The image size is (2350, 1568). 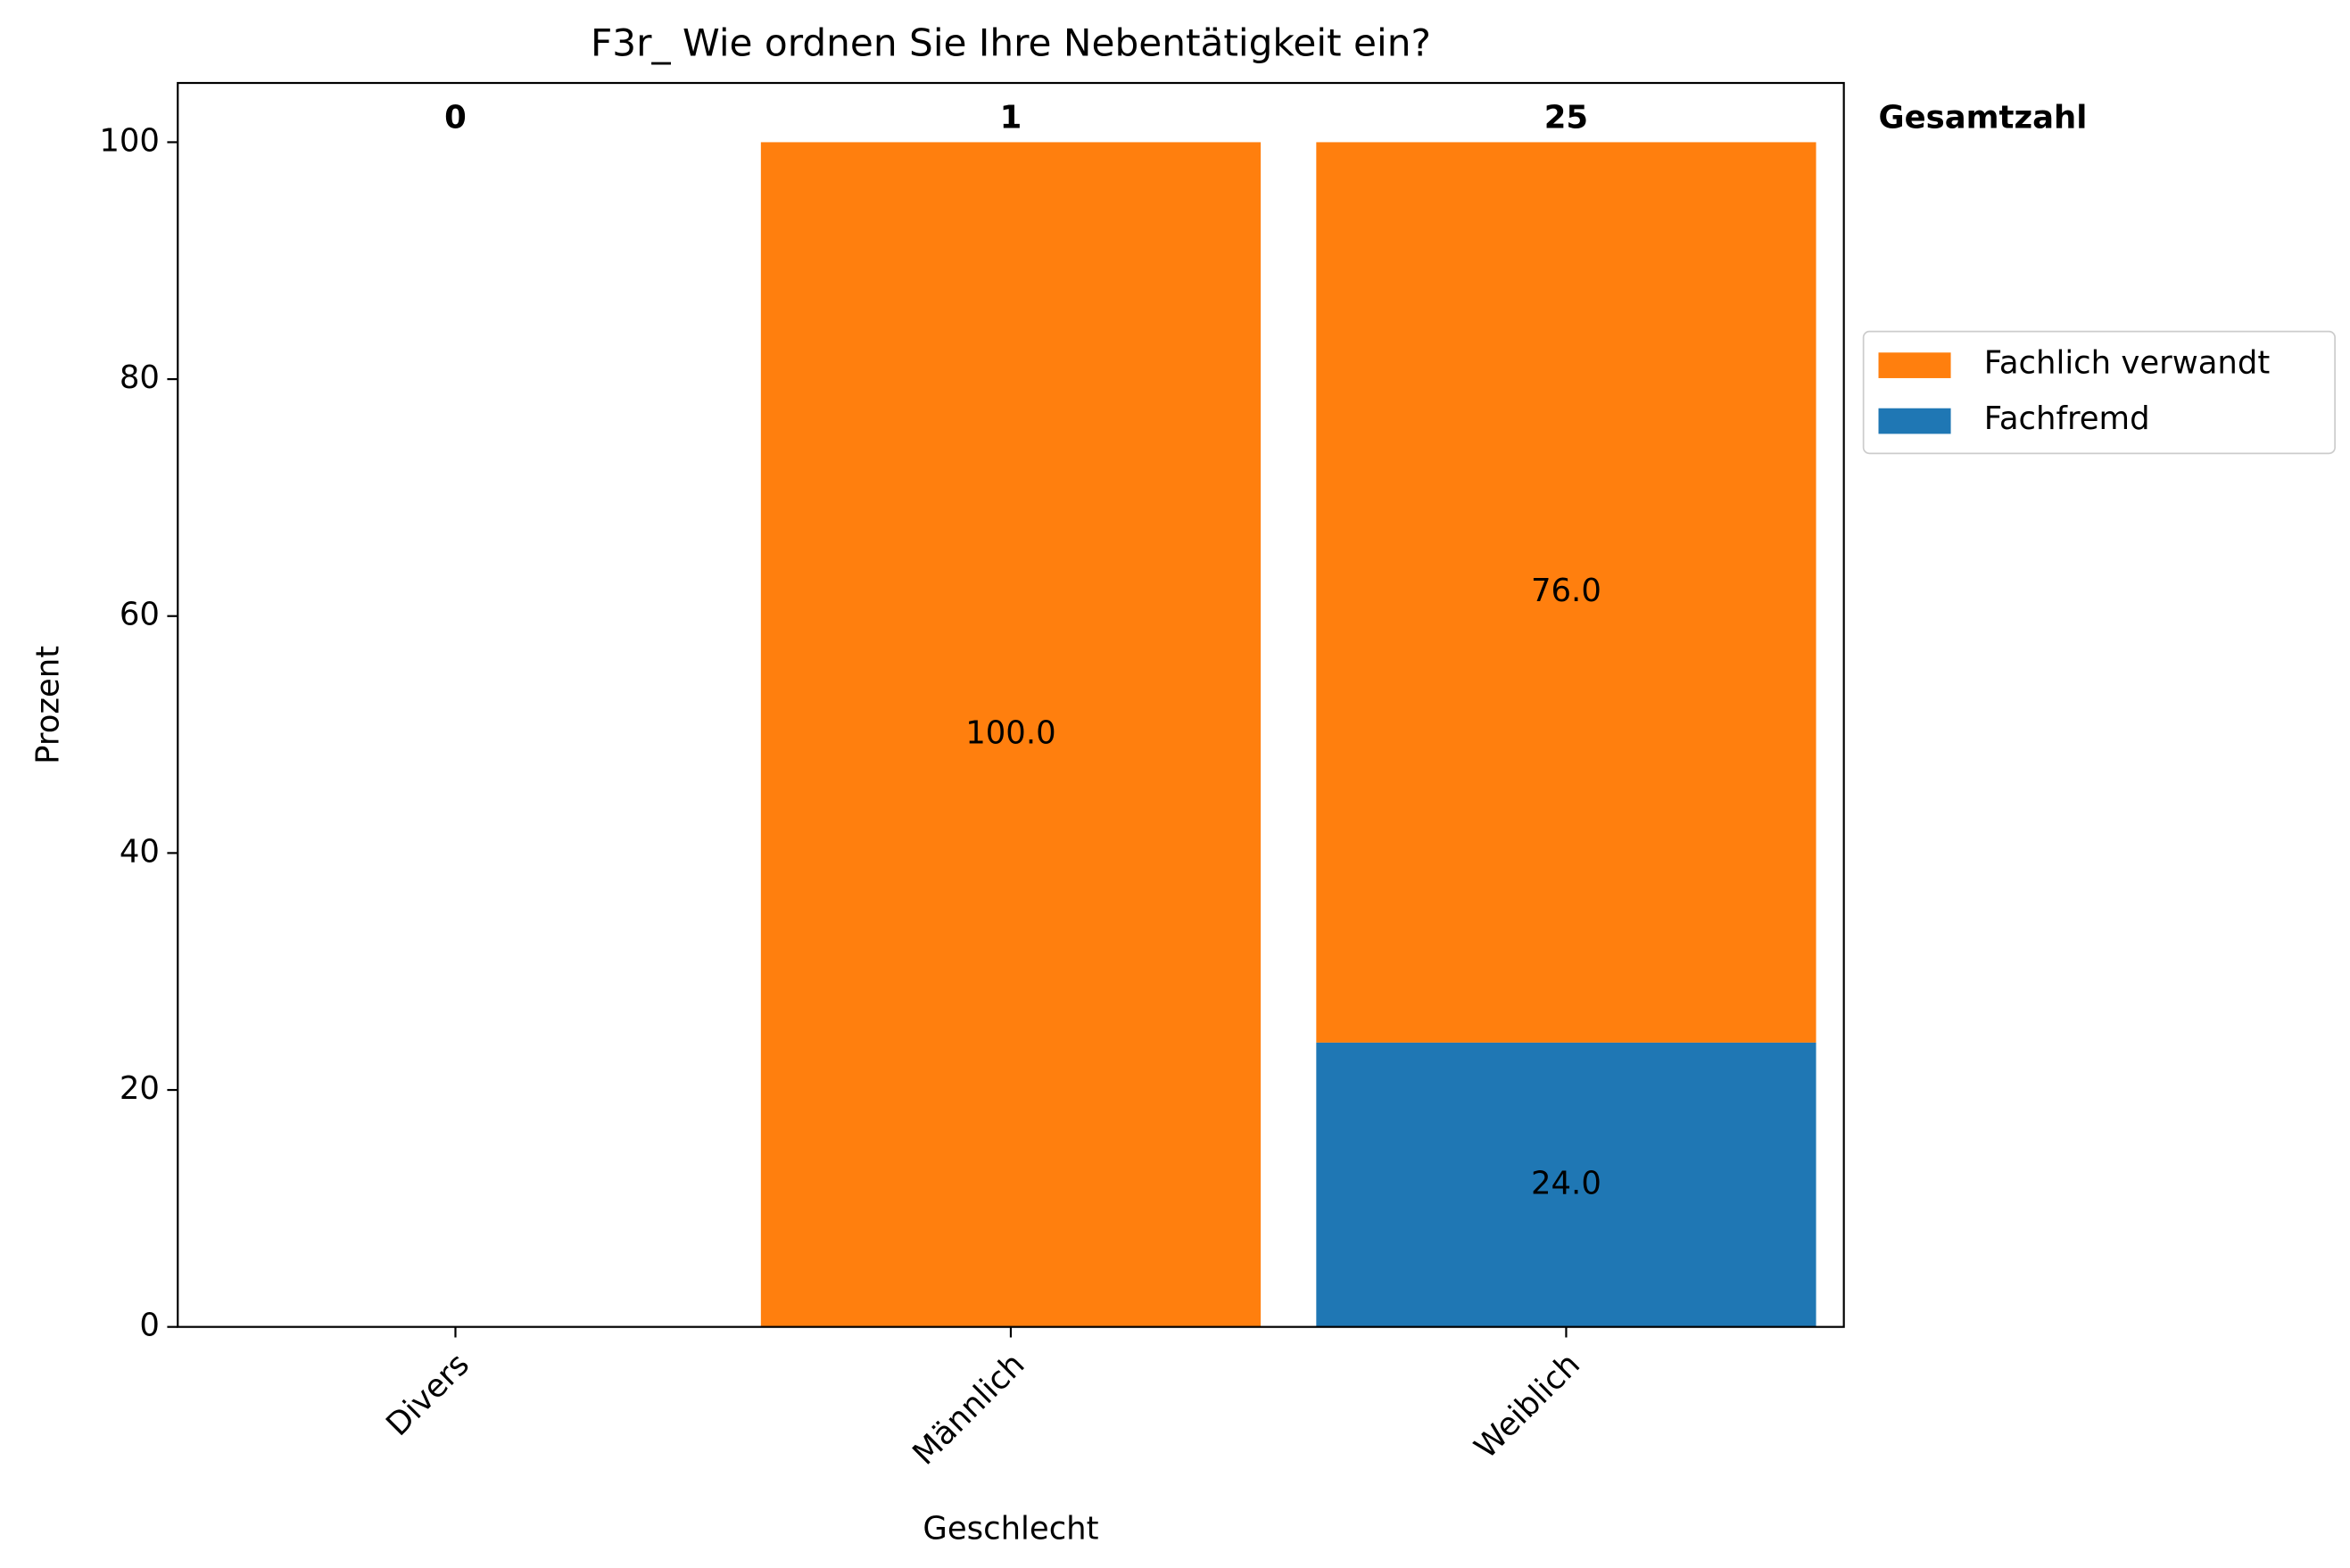 I want to click on y-tick-label: 100, so click(x=129, y=140).